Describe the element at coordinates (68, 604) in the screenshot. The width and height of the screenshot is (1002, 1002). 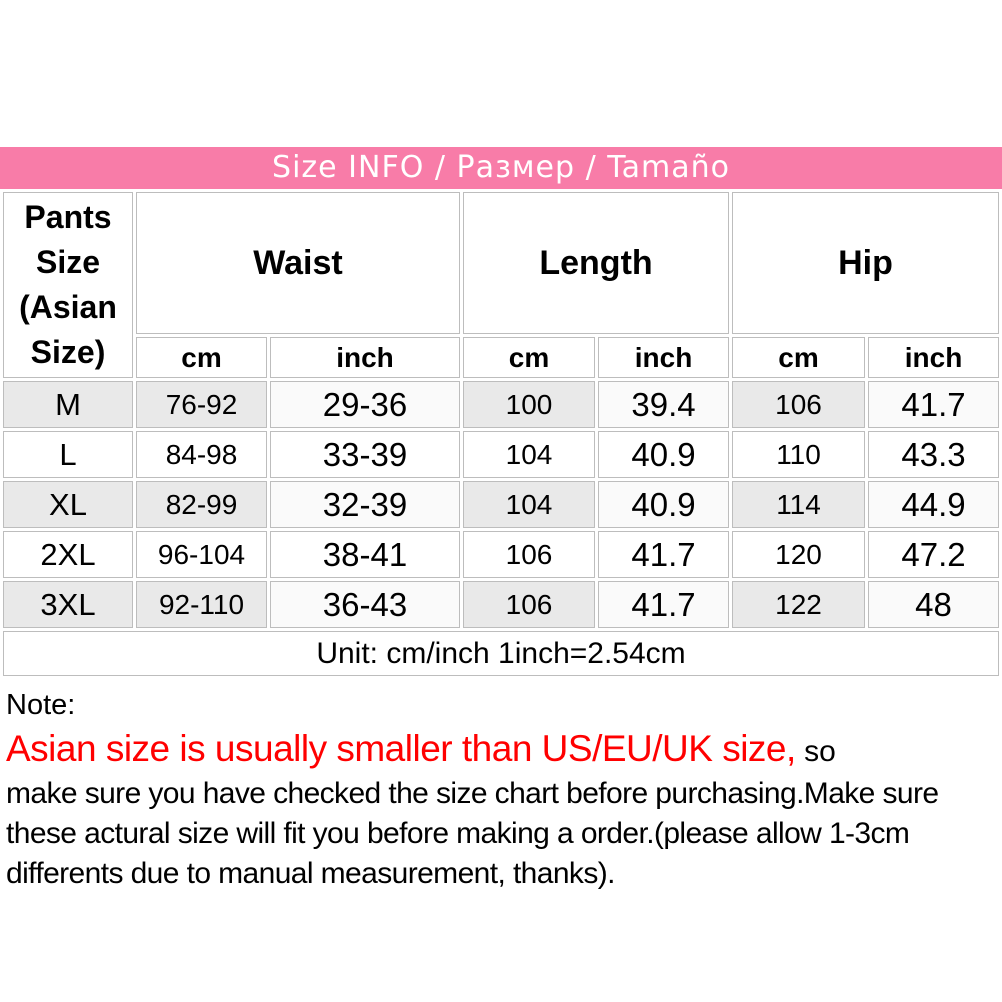
I see `size-cell: 3XL` at that location.